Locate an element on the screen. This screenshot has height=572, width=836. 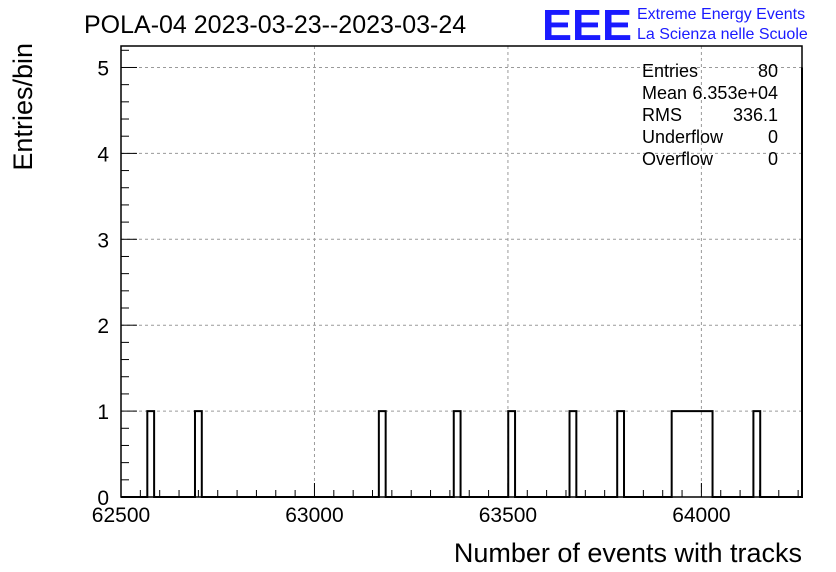
stats-underflow-label: Underflow is located at coordinates (683, 137).